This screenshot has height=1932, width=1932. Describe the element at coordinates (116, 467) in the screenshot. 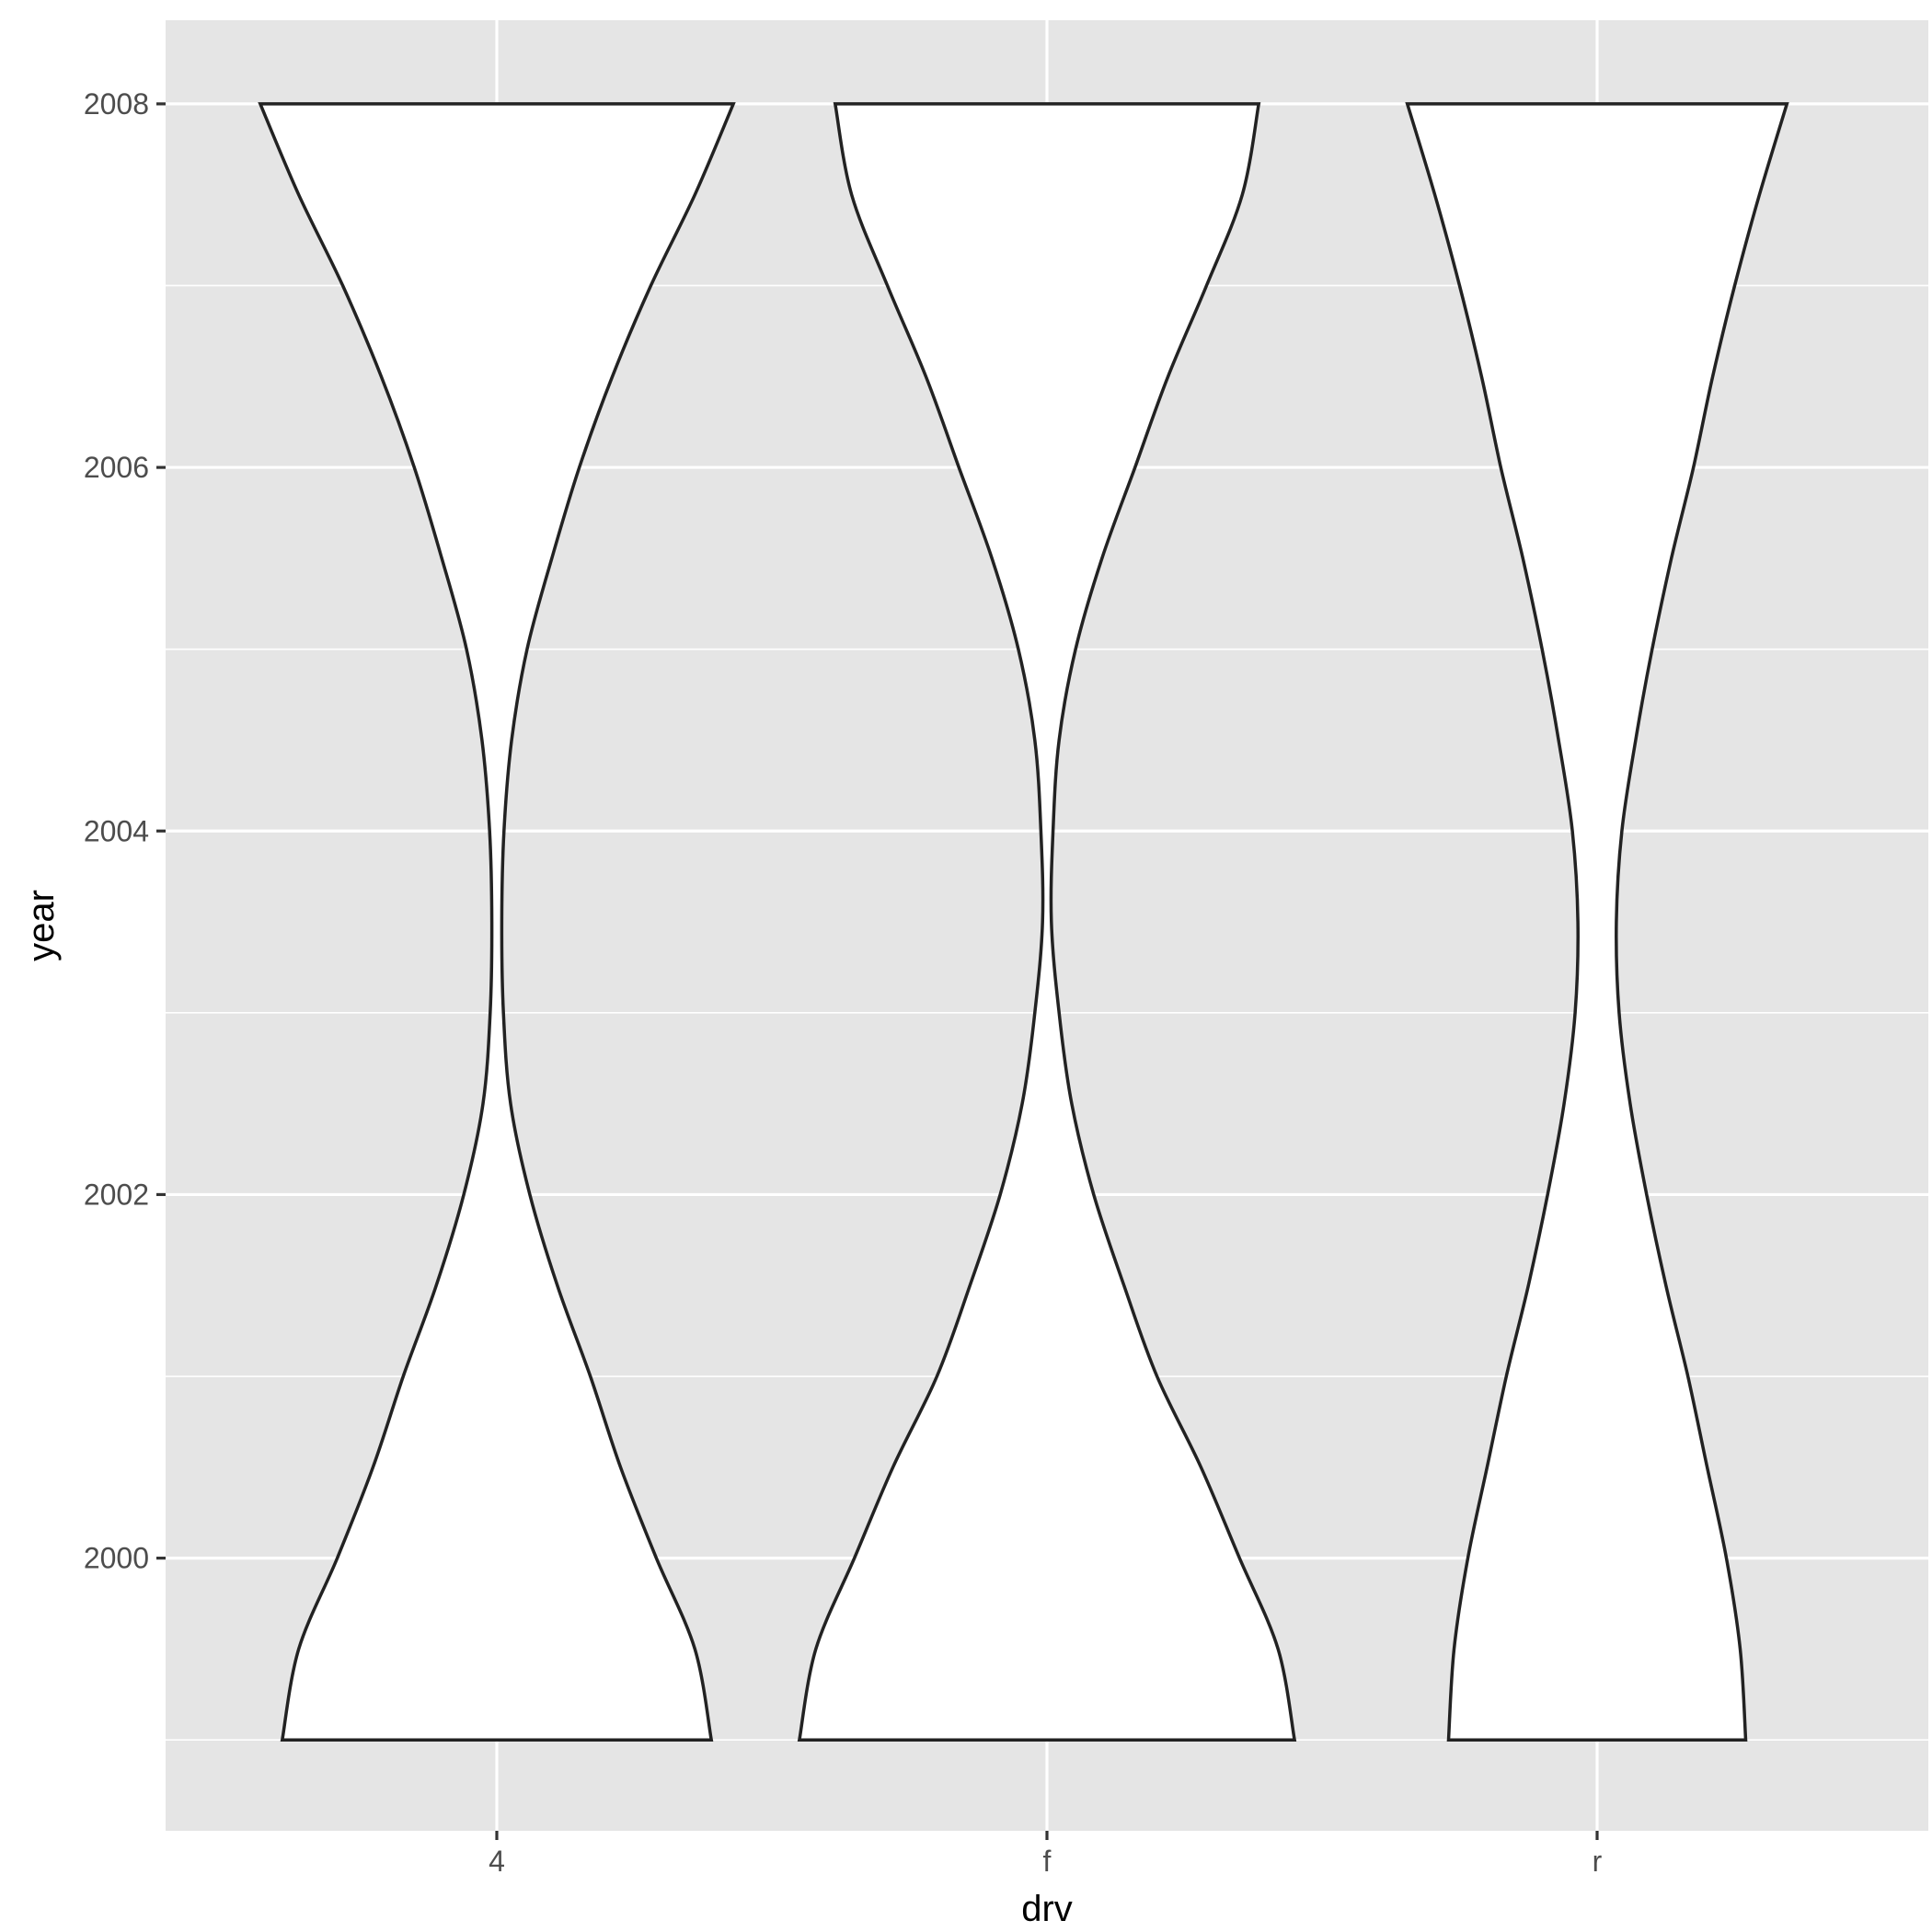

I see `y-tick-label: 2006` at that location.